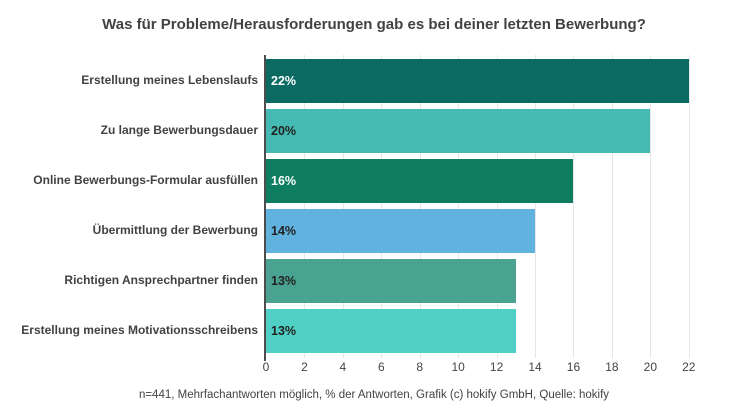 This screenshot has height=414, width=748. What do you see at coordinates (612, 367) in the screenshot?
I see `x-tick-label: 18` at bounding box center [612, 367].